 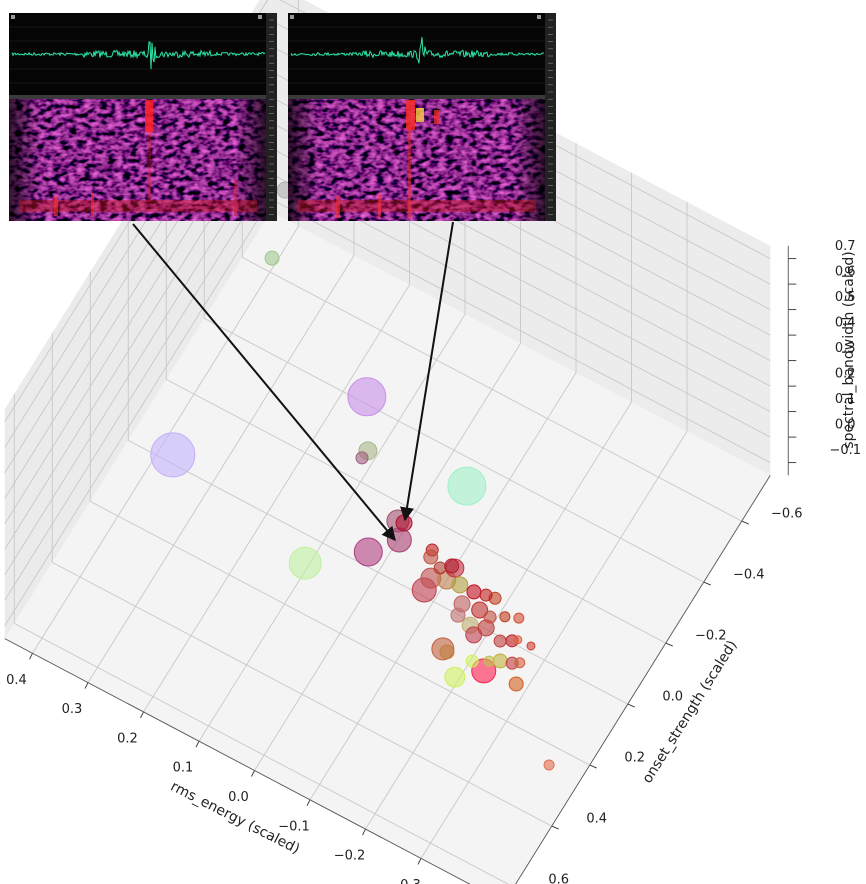 I want to click on z-tick-label: 0.0, so click(x=845, y=425).